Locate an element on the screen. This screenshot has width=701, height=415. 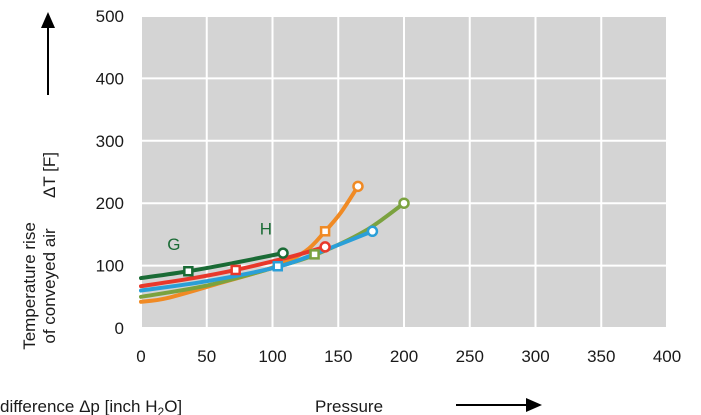
x-tick-label: 250 is located at coordinates (470, 356).